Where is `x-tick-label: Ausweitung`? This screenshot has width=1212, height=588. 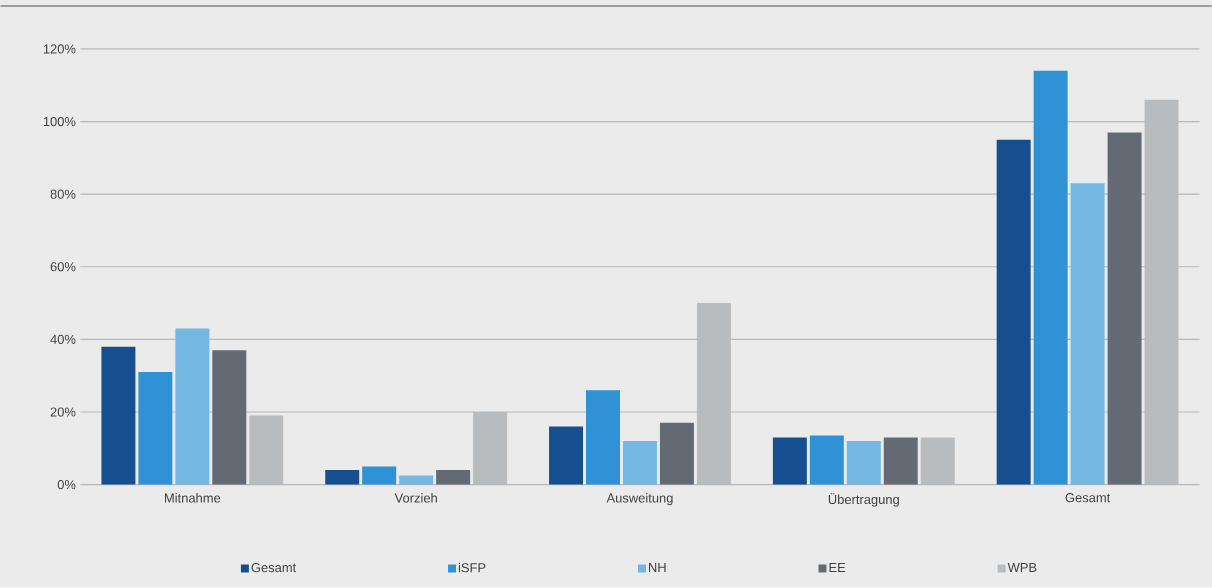 x-tick-label: Ausweitung is located at coordinates (639, 499).